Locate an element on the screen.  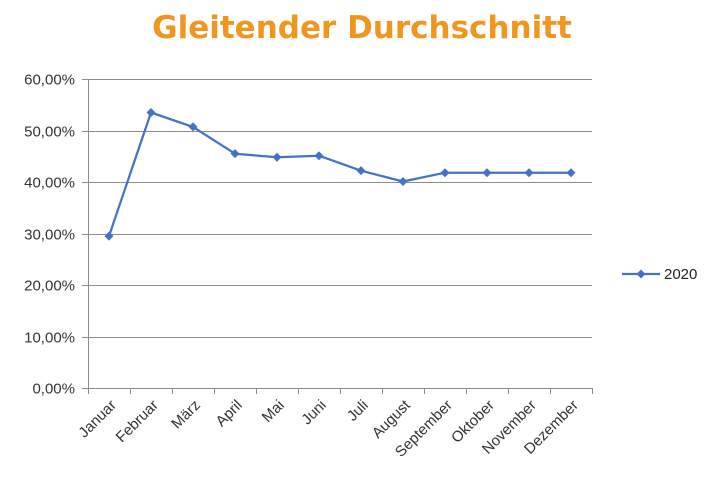
x-tick-label: April is located at coordinates (229, 413).